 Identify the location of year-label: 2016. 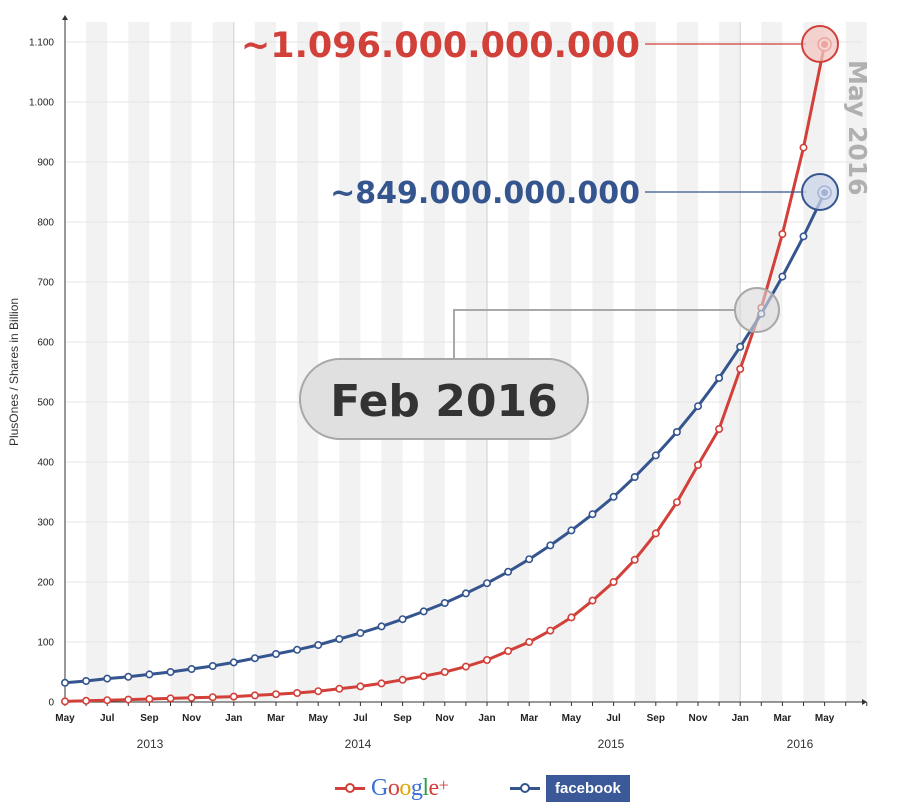
(800, 744).